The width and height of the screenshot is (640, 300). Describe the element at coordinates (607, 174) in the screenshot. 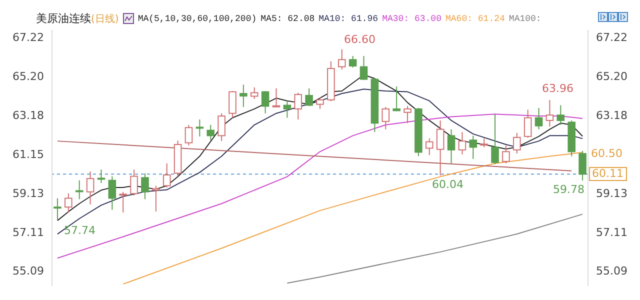

I see `ref-line-label: 60.11` at that location.